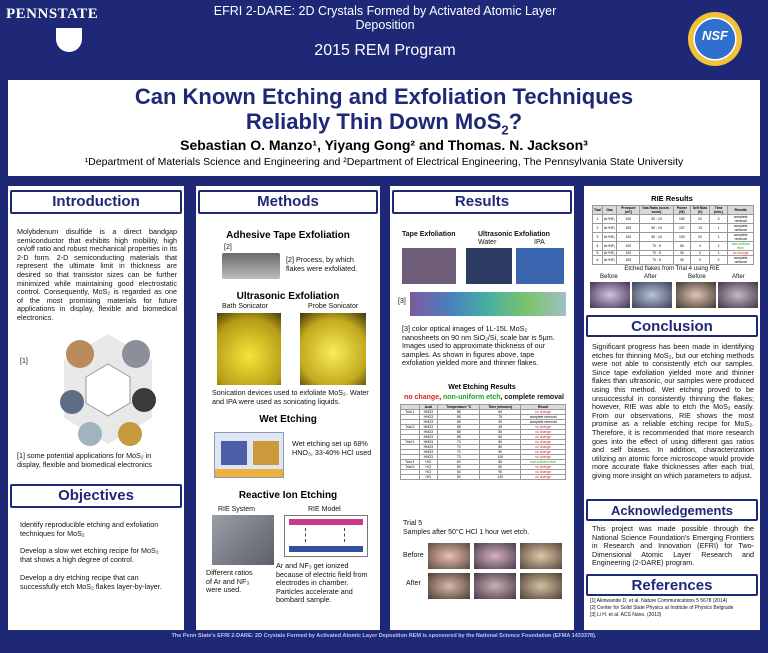 Image resolution: width=768 pixels, height=653 pixels. I want to click on rie-table-cell: 150, so click(682, 219).